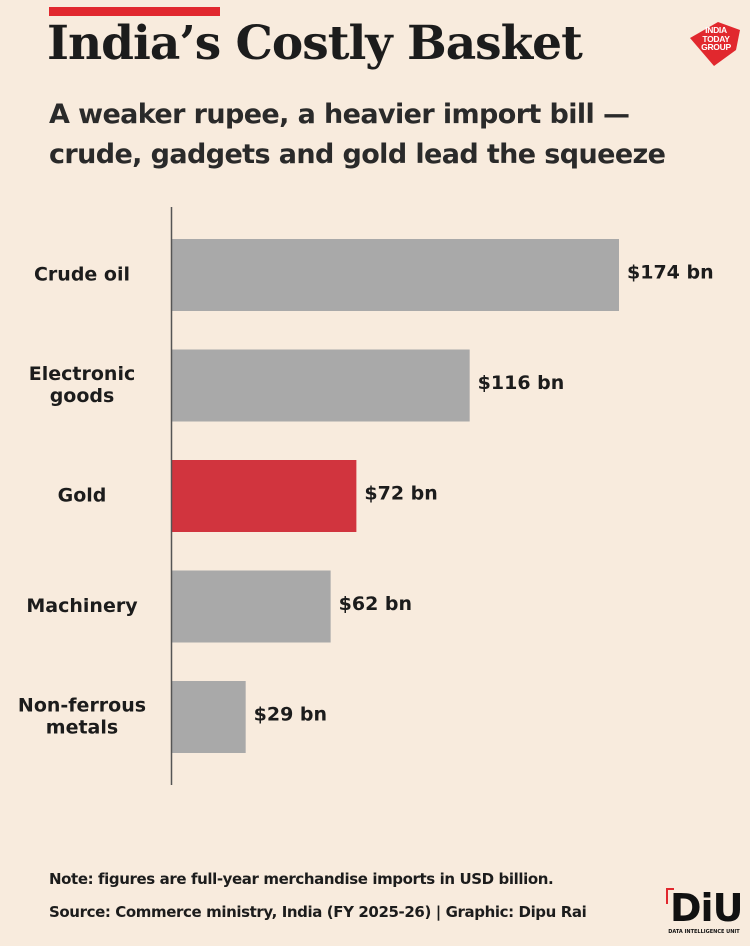 The height and width of the screenshot is (946, 750). I want to click on value-label-0: $174 bn, so click(670, 273).